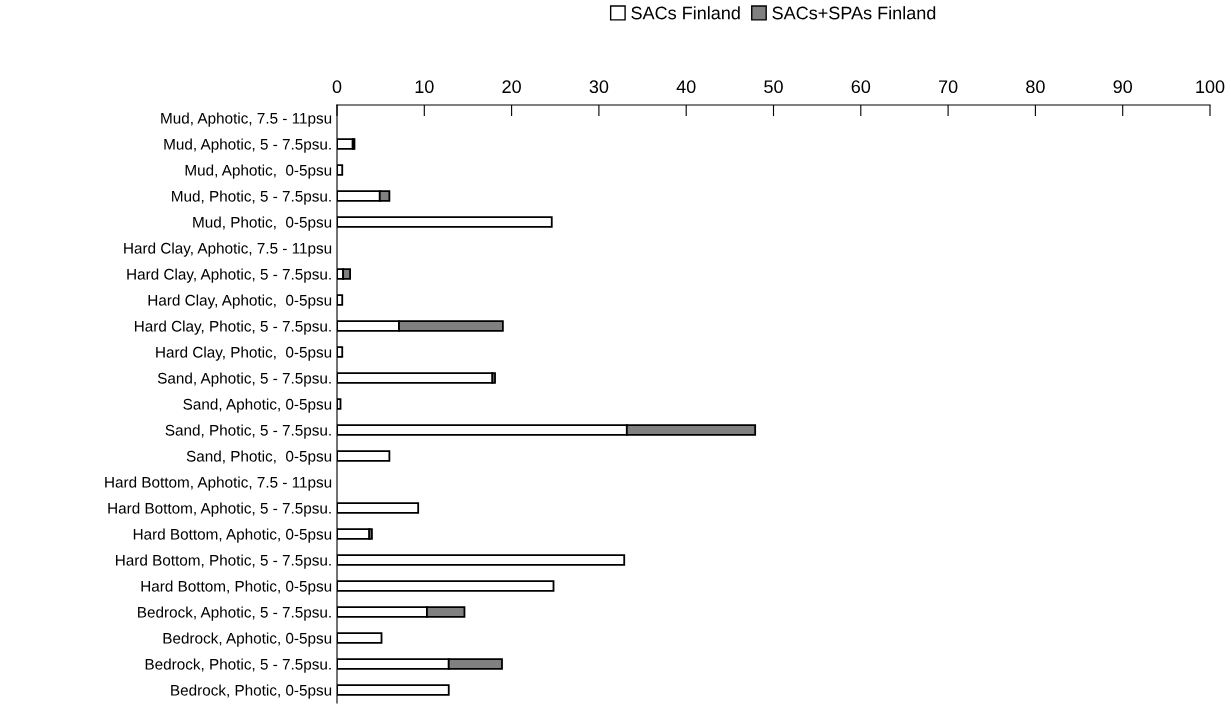 The height and width of the screenshot is (705, 1231). I want to click on bar, so click(346, 274).